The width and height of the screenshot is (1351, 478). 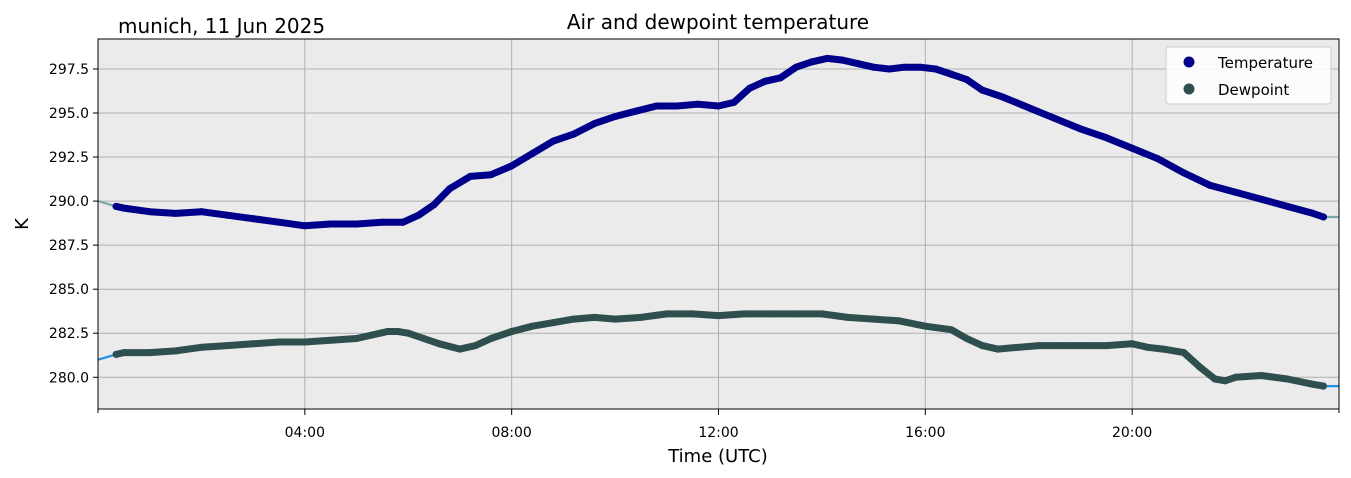 I want to click on y-tick-label: 287.5, so click(x=69, y=246).